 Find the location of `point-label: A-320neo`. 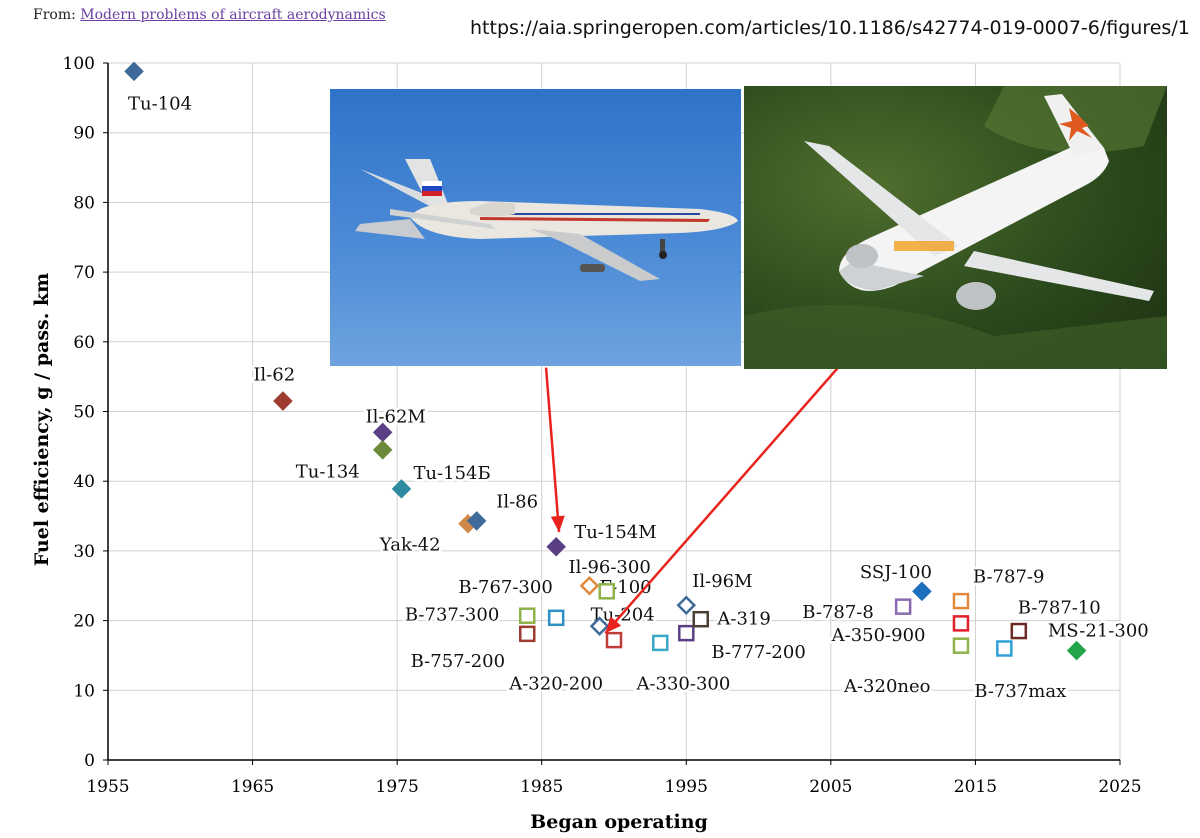

point-label: A-320neo is located at coordinates (887, 686).